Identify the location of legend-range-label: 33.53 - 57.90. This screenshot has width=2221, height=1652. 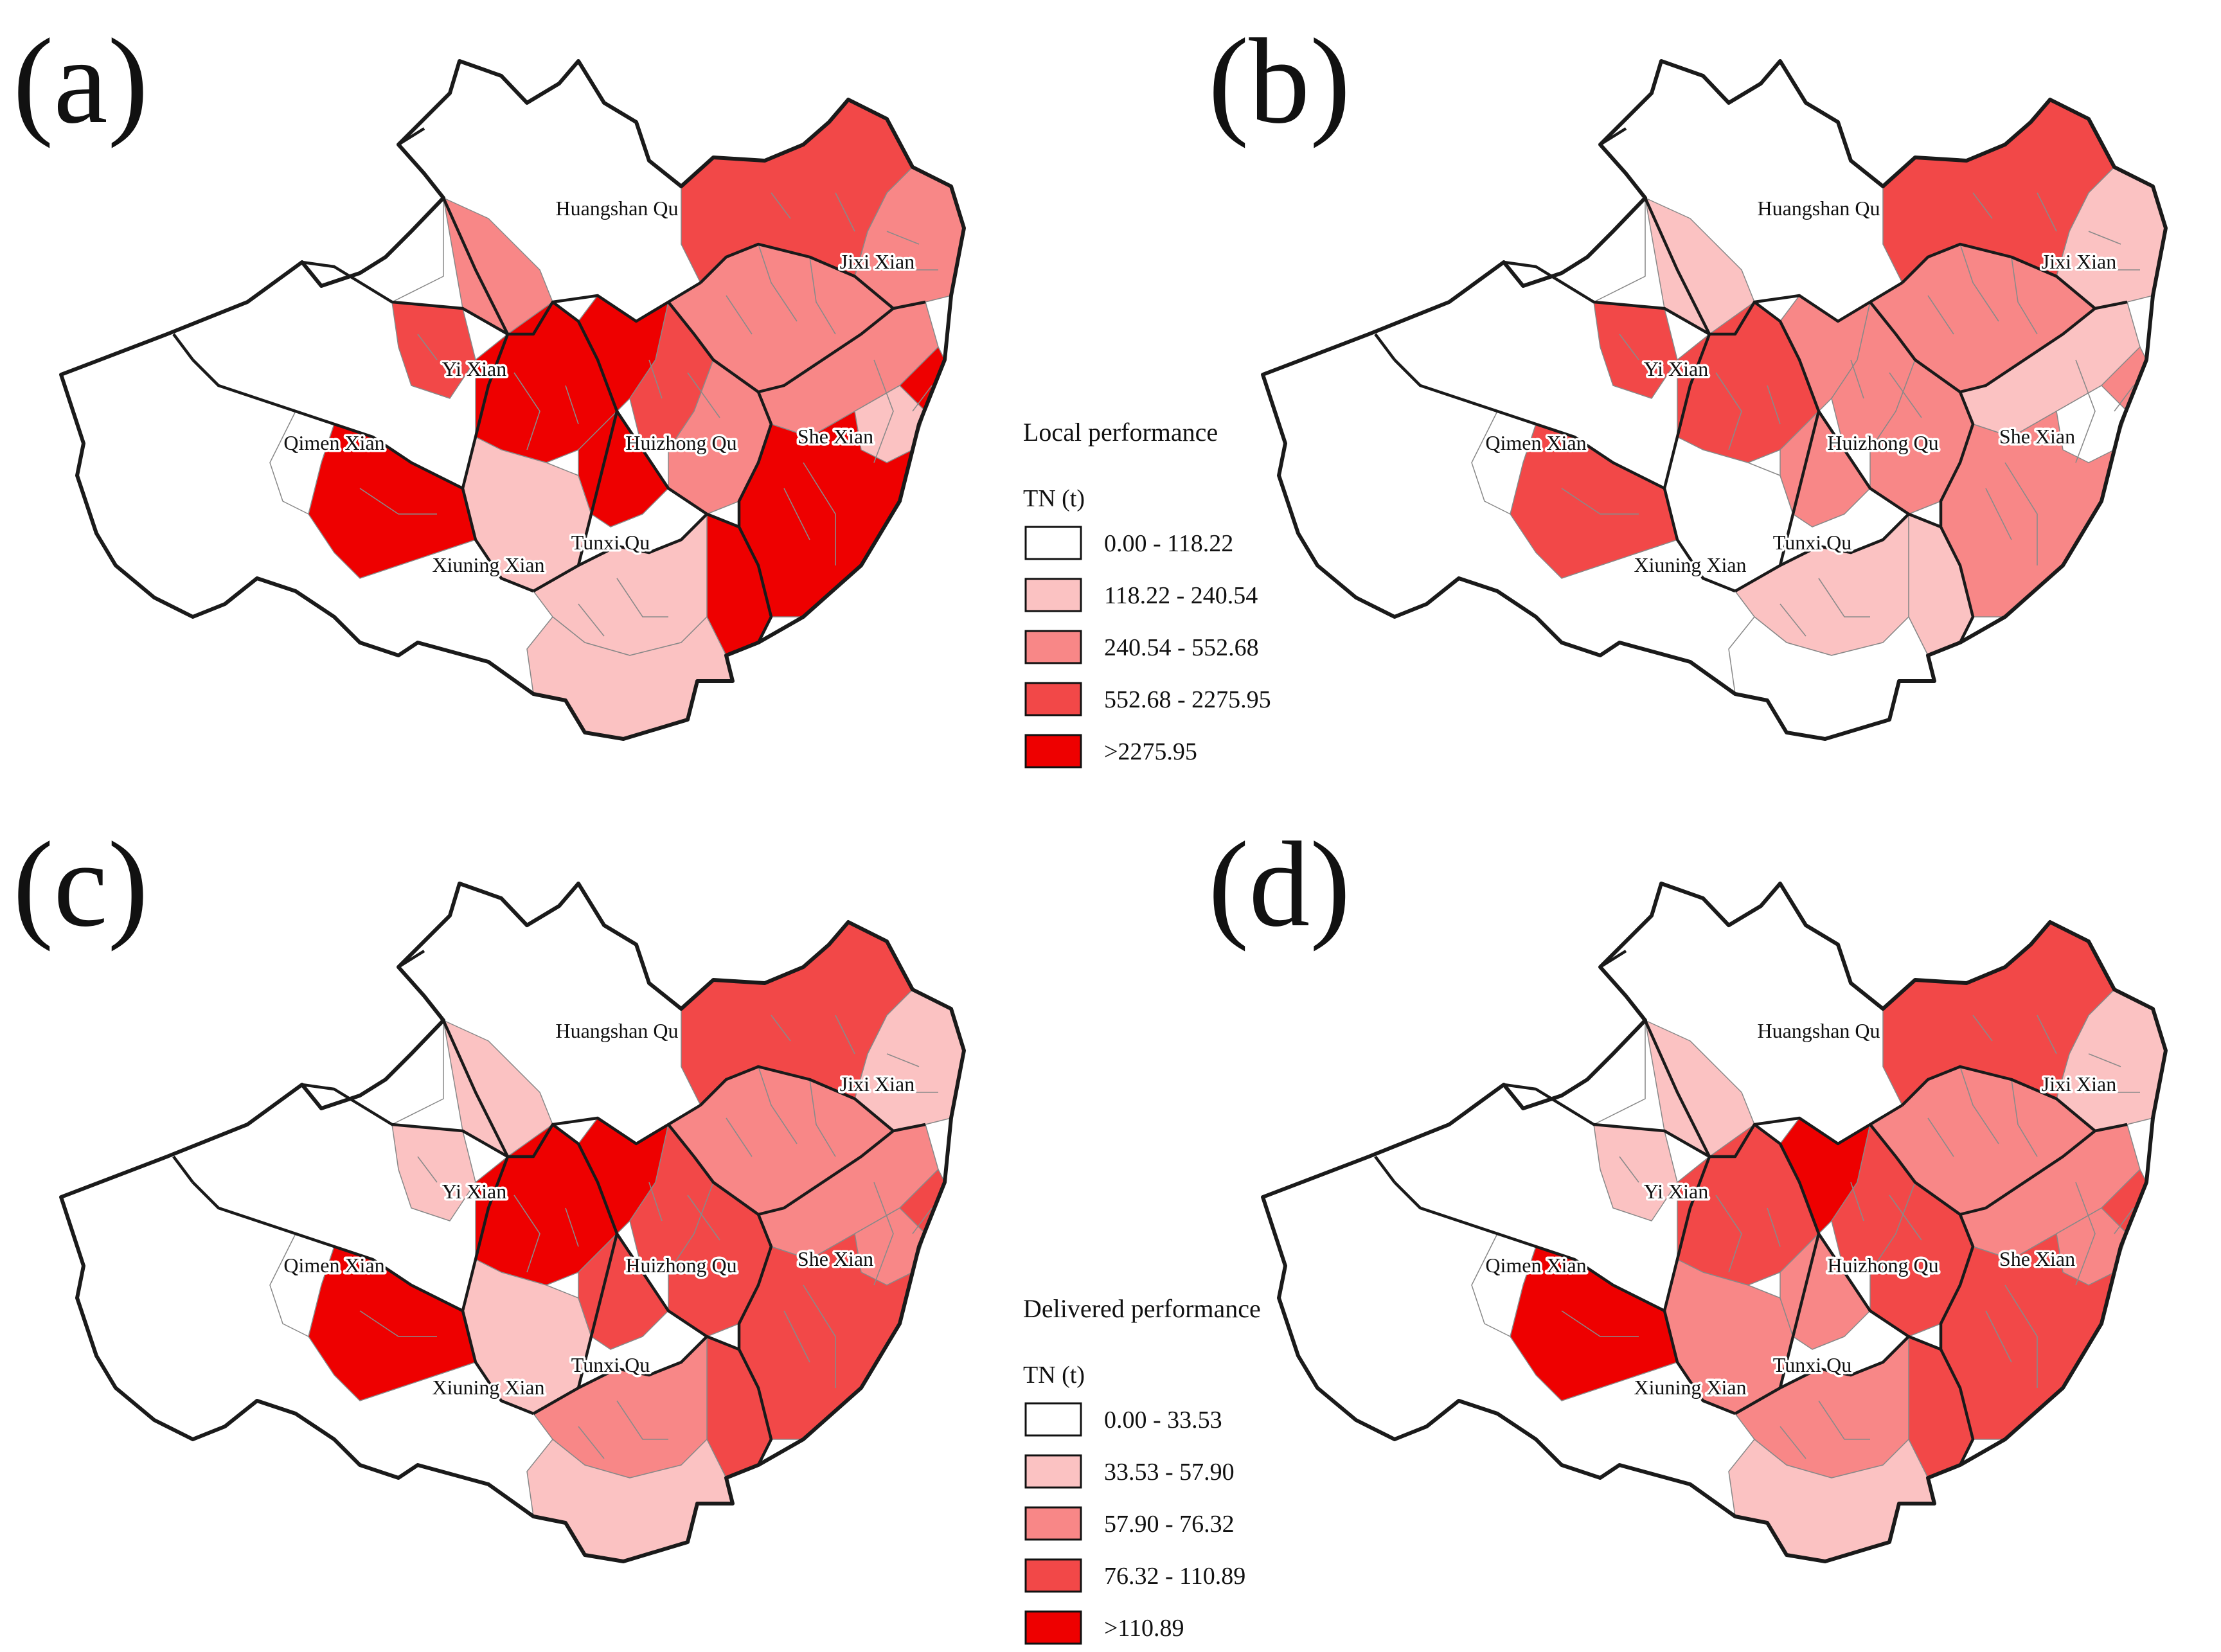
(1169, 1472).